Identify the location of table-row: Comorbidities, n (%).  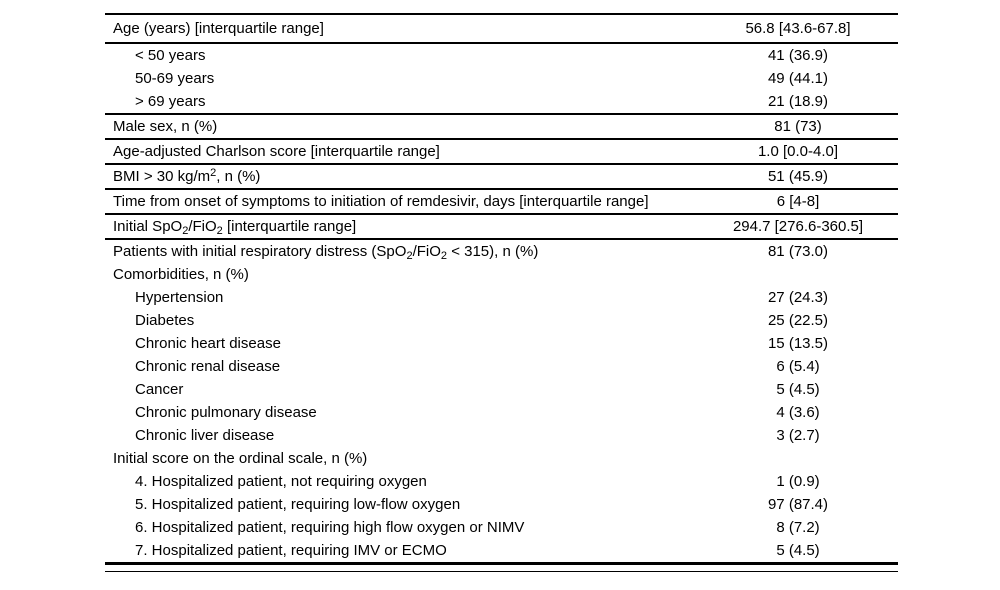
(501, 274).